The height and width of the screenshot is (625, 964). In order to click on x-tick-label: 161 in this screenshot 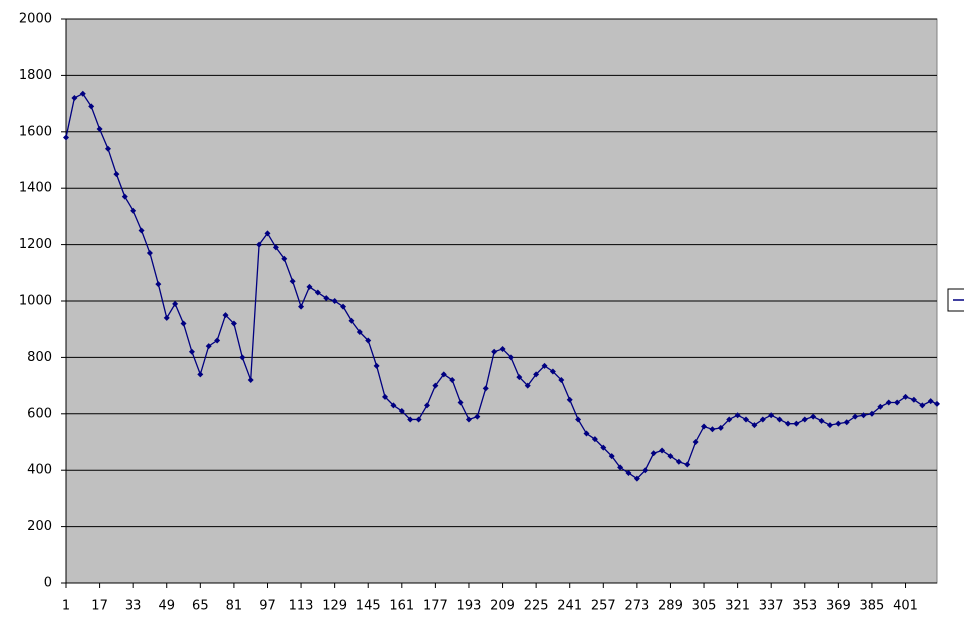, I will do `click(401, 606)`.